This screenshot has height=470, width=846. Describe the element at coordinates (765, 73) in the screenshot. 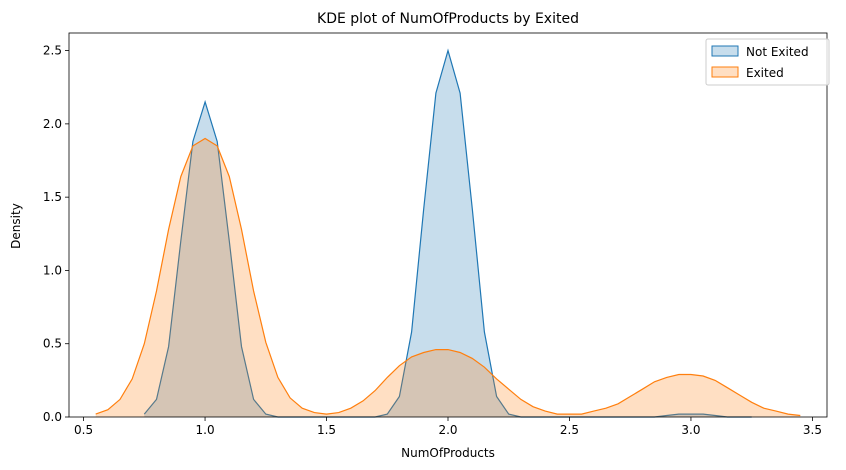

I see `legend-label-1: Exited` at that location.